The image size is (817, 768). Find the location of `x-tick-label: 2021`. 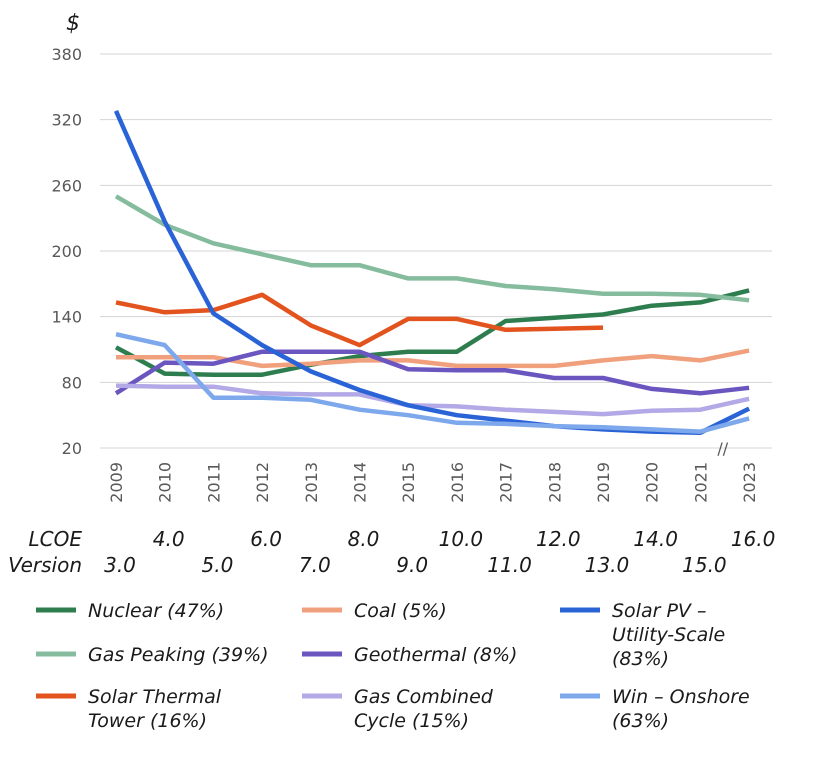

x-tick-label: 2021 is located at coordinates (700, 482).